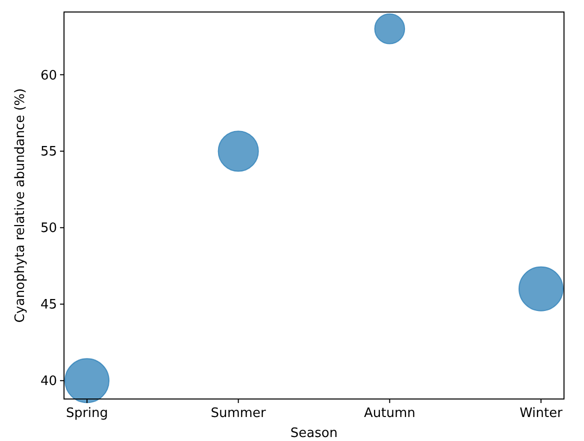 The height and width of the screenshot is (441, 584). I want to click on y-tick-label: 50, so click(48, 228).